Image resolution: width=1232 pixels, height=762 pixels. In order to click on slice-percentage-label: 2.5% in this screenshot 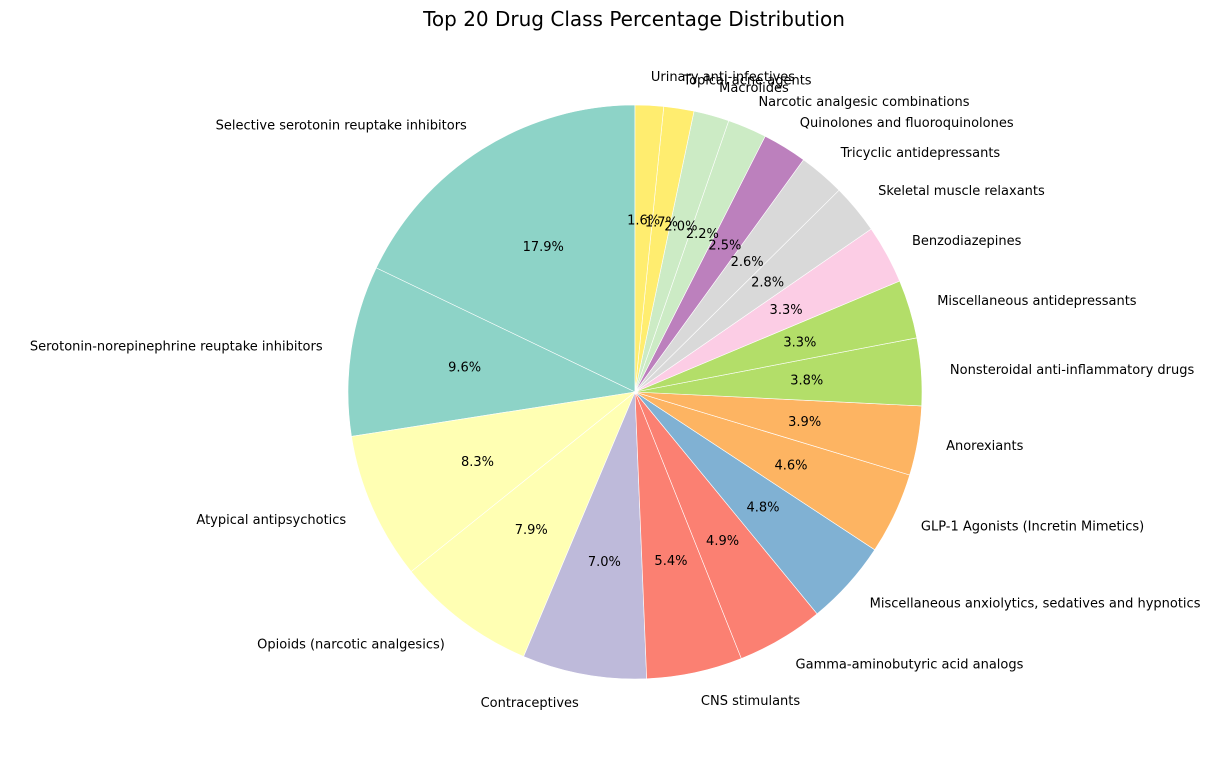, I will do `click(724, 246)`.